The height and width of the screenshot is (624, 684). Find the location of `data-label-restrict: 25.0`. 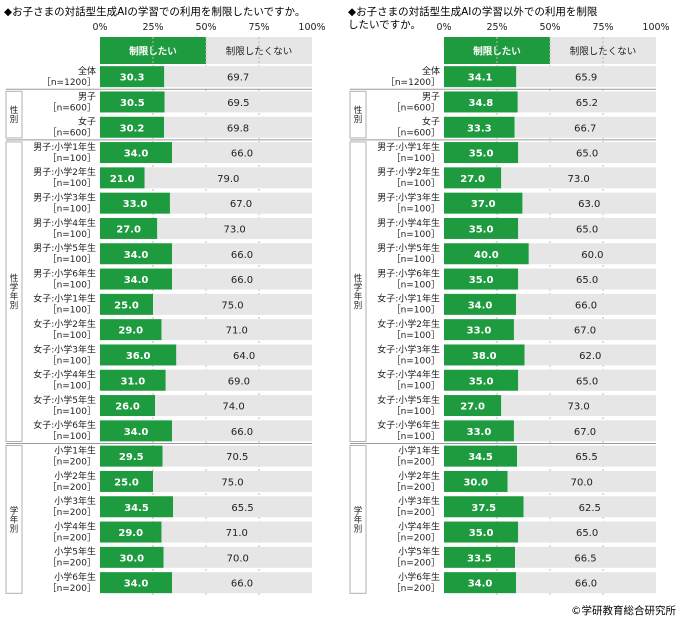

data-label-restrict: 25.0 is located at coordinates (126, 482).